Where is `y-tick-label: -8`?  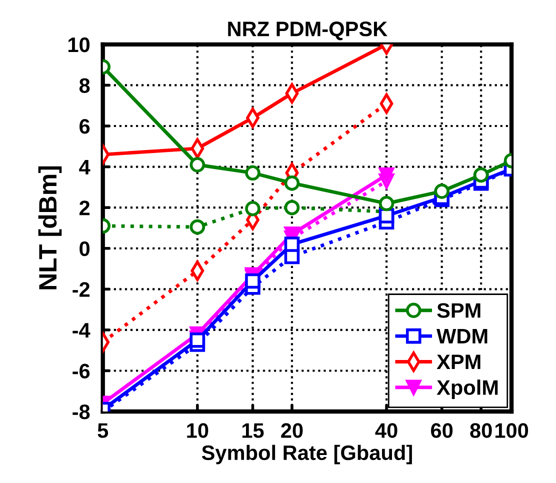
y-tick-label: -8 is located at coordinates (81, 412).